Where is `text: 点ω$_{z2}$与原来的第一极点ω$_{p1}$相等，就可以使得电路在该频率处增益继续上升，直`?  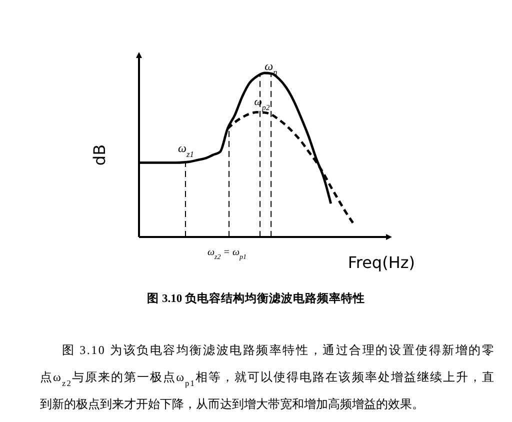 text: 点ω$_{z2}$与原来的第一极点ω$_{p1}$相等，就可以使得电路在该频率处增益继续上升，直 is located at coordinates (267, 379).